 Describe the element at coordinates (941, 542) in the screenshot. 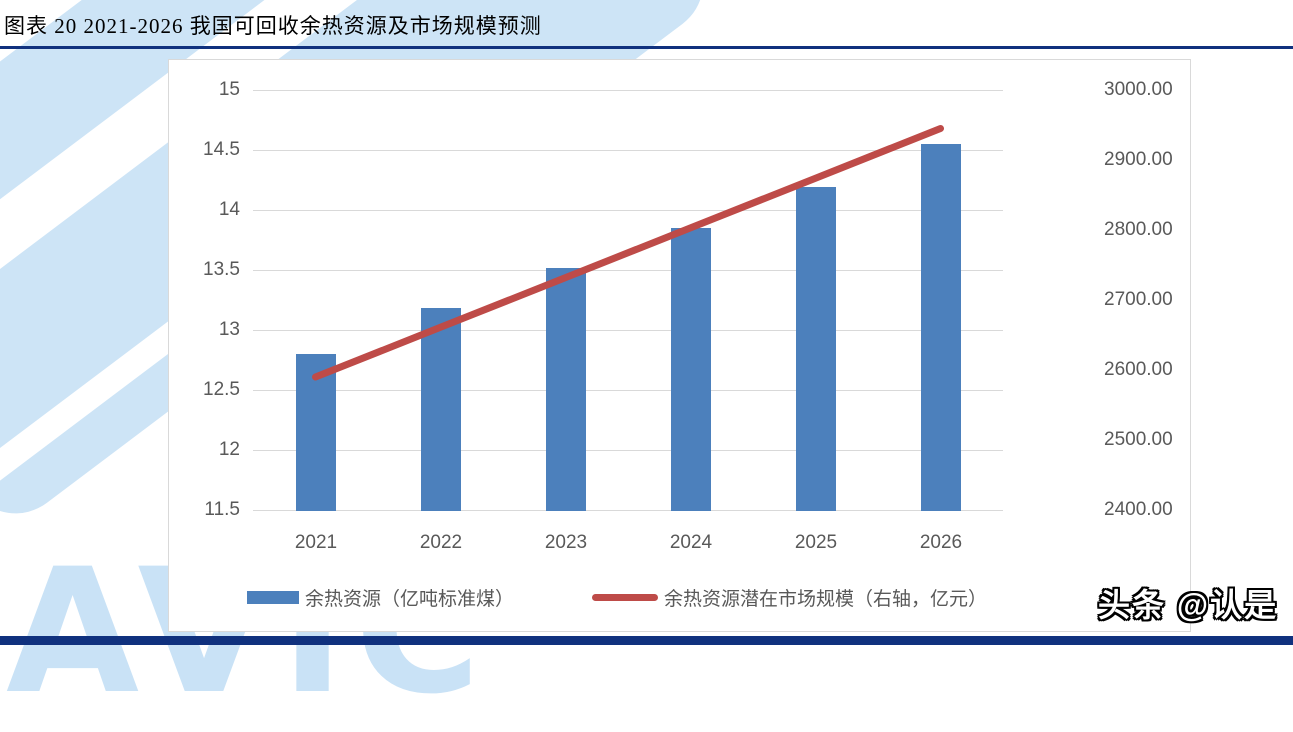

I see `x-axis-tick-label: 2026` at that location.